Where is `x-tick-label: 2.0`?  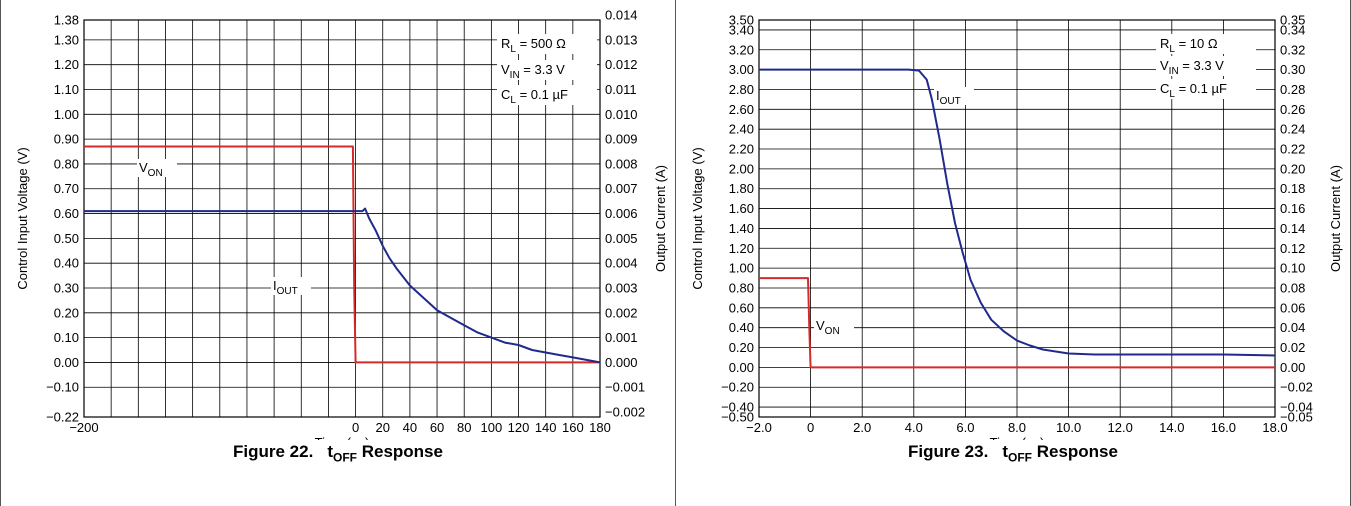
x-tick-label: 2.0 is located at coordinates (862, 427).